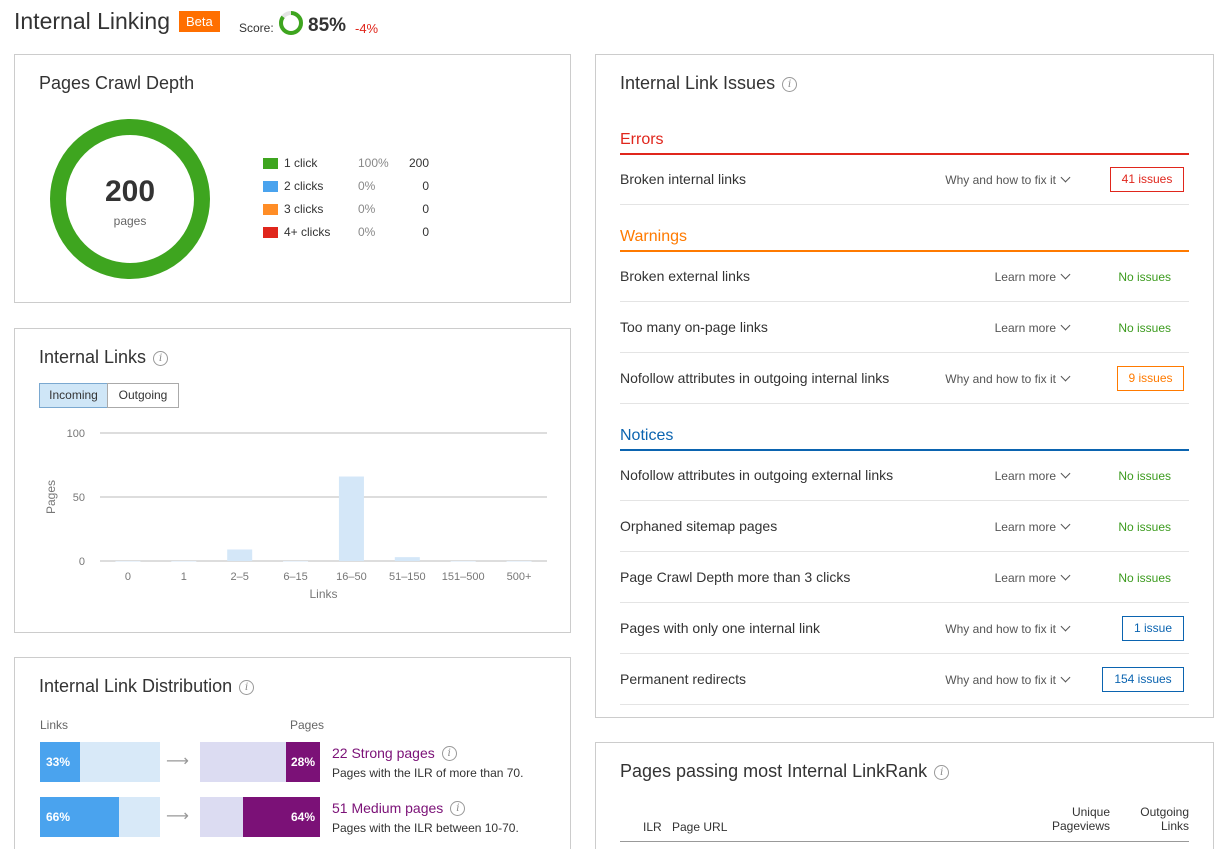  I want to click on issue-name: Permanent redirects, so click(683, 679).